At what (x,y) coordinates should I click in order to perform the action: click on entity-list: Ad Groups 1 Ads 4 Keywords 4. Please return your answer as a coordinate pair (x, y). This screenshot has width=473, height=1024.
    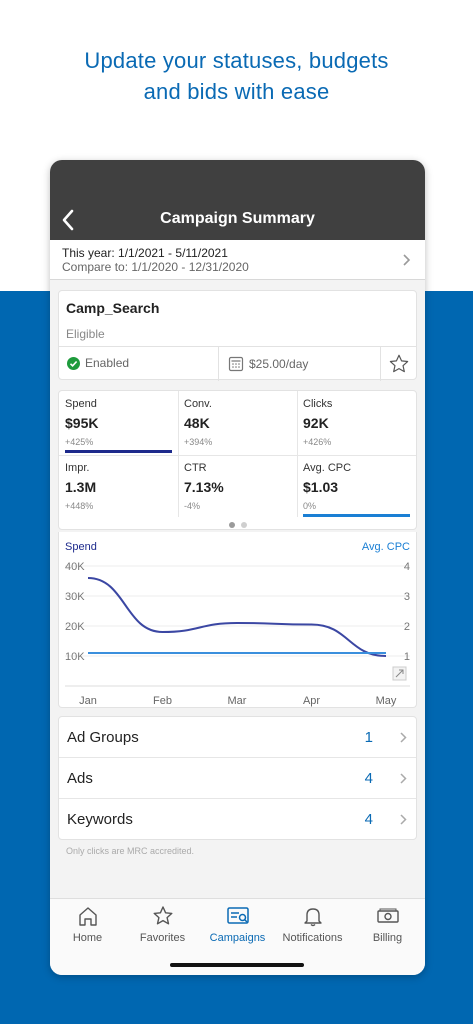
    Looking at the image, I should click on (237, 778).